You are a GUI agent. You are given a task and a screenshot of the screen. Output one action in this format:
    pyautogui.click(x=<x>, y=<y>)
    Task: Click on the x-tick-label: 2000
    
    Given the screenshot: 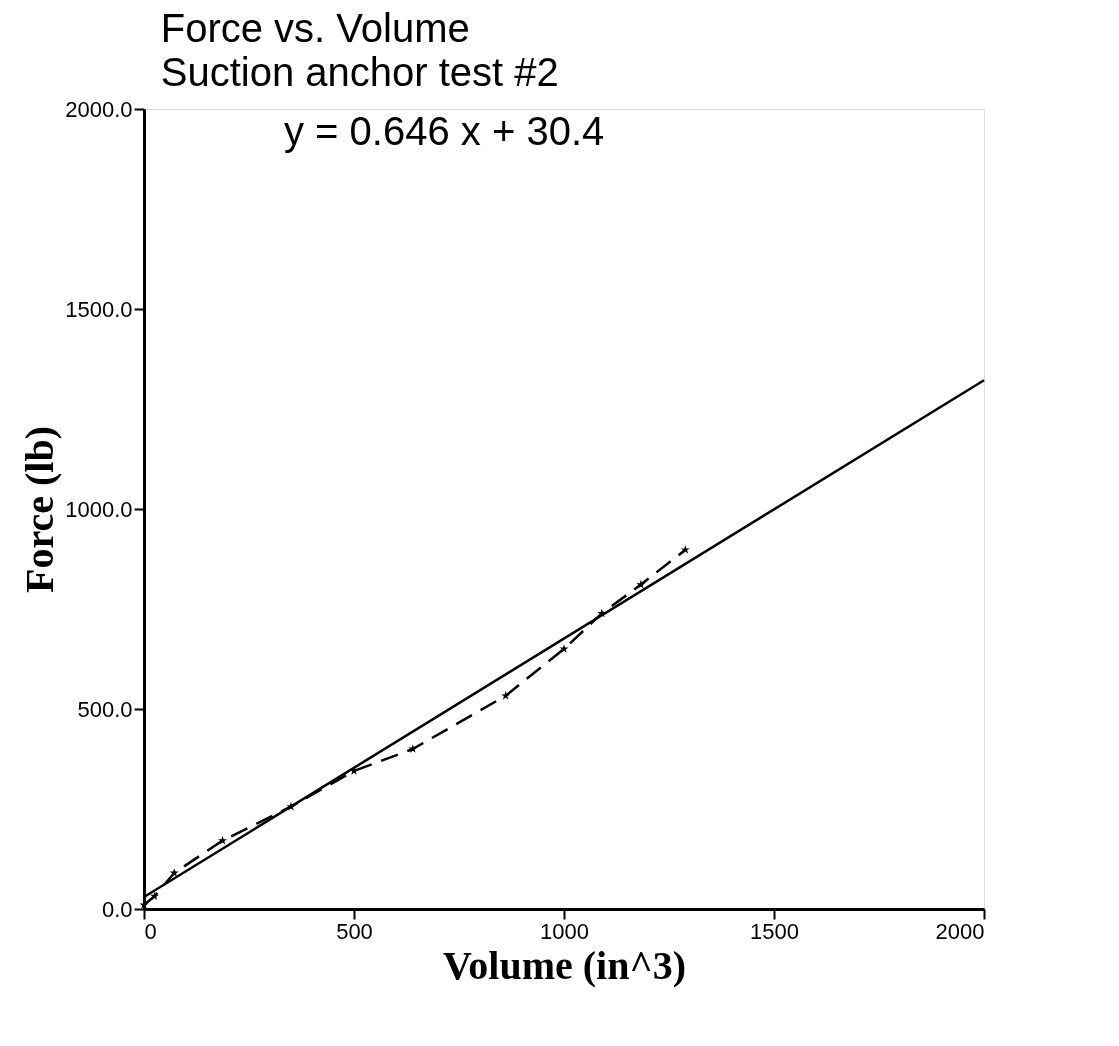 What is the action you would take?
    pyautogui.click(x=960, y=931)
    